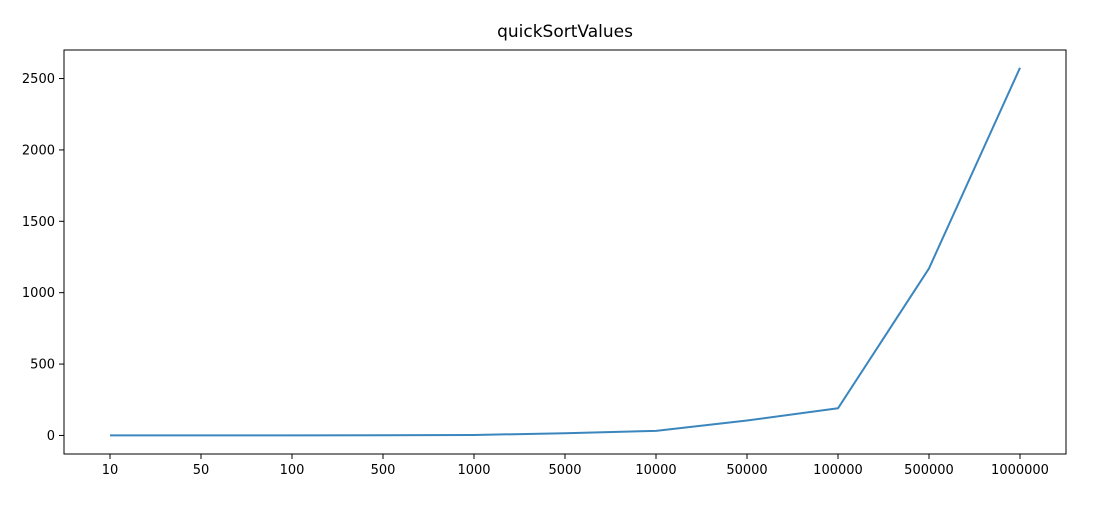  What do you see at coordinates (929, 470) in the screenshot?
I see `x-tick-label: 500000` at bounding box center [929, 470].